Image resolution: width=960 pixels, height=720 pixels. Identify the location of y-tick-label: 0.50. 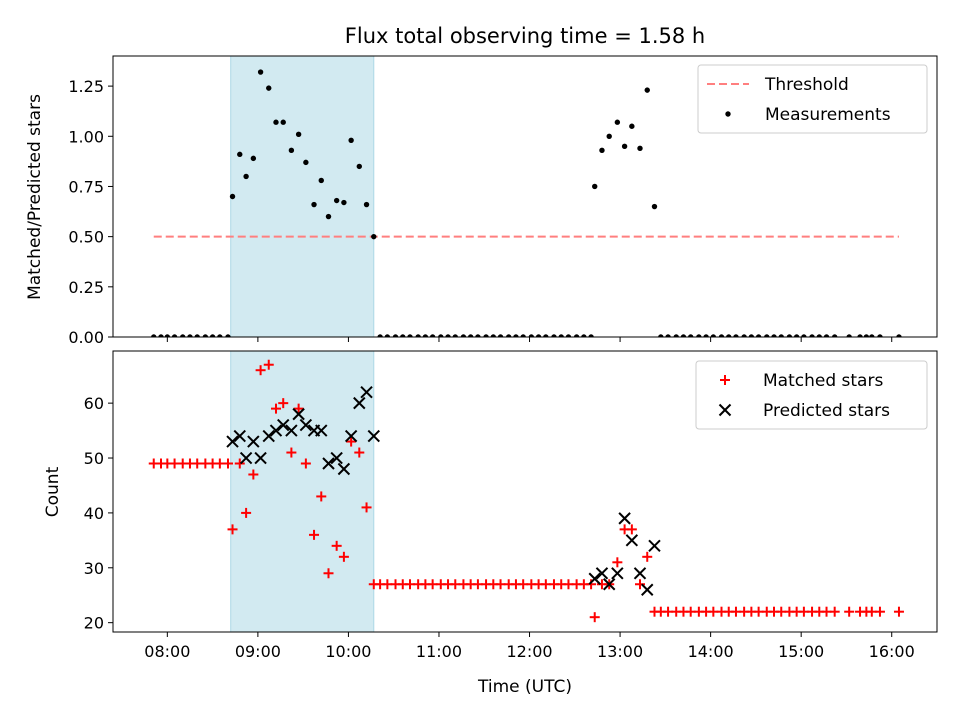
(86, 237).